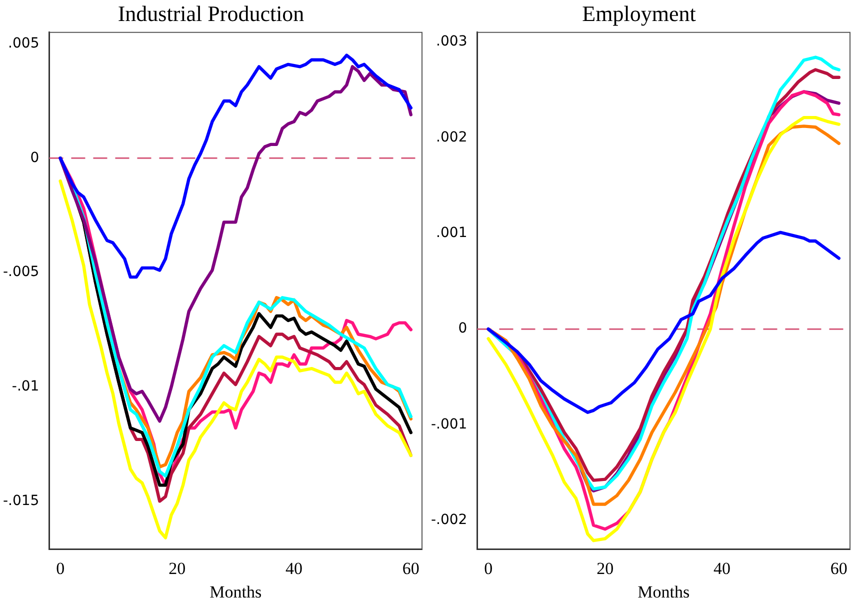  What do you see at coordinates (449, 424) in the screenshot?
I see `y-tick-label: -.001` at bounding box center [449, 424].